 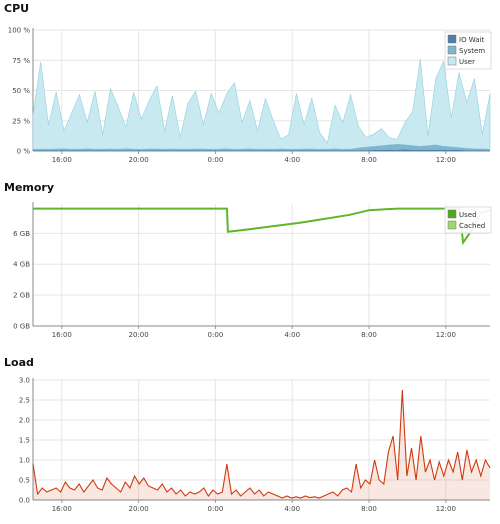 What do you see at coordinates (19, 362) in the screenshot?
I see `load-chart-title: Load` at bounding box center [19, 362].